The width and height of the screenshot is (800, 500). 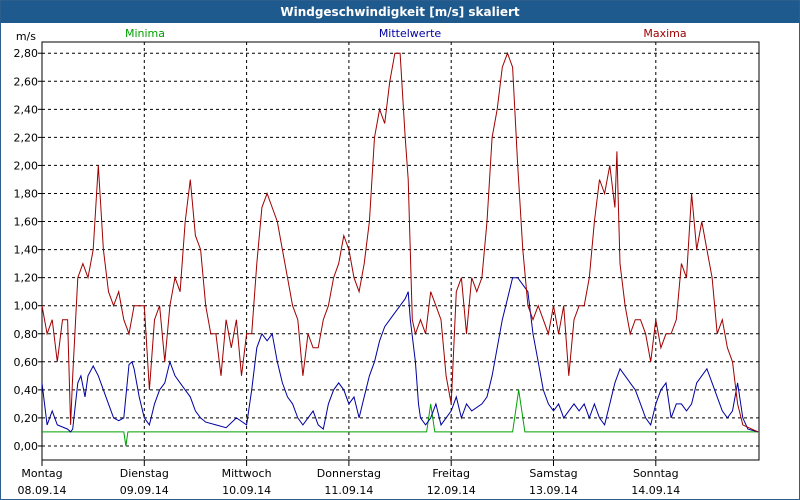 I want to click on y-tick-label: 1,00, so click(x=26, y=306).